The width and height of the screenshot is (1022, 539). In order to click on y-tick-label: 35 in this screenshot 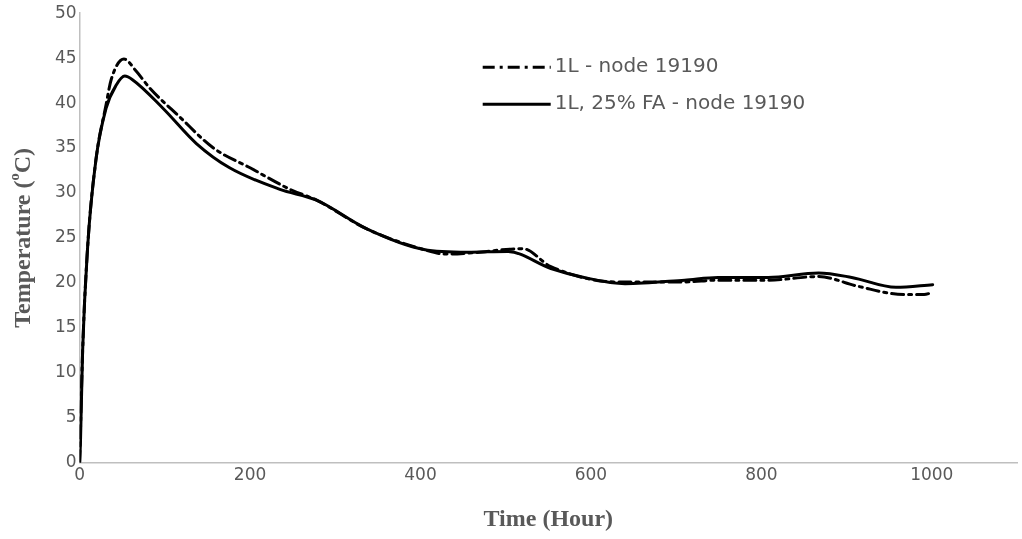, I will do `click(65, 146)`.